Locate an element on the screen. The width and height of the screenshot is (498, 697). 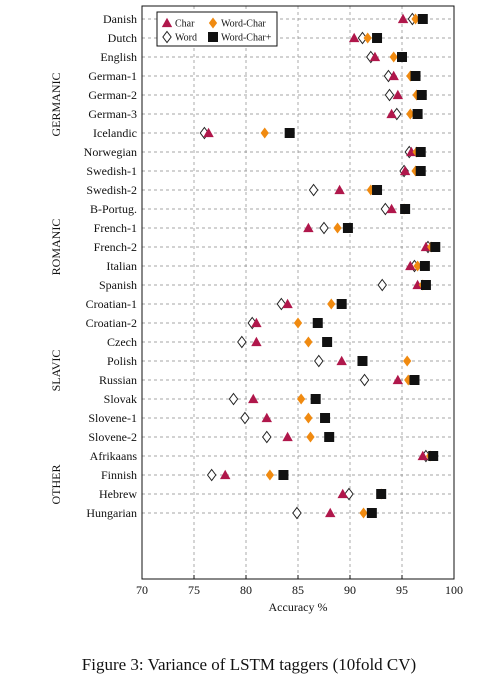
category-label-croatian-1: Croatian-1 is located at coordinates (111, 304).